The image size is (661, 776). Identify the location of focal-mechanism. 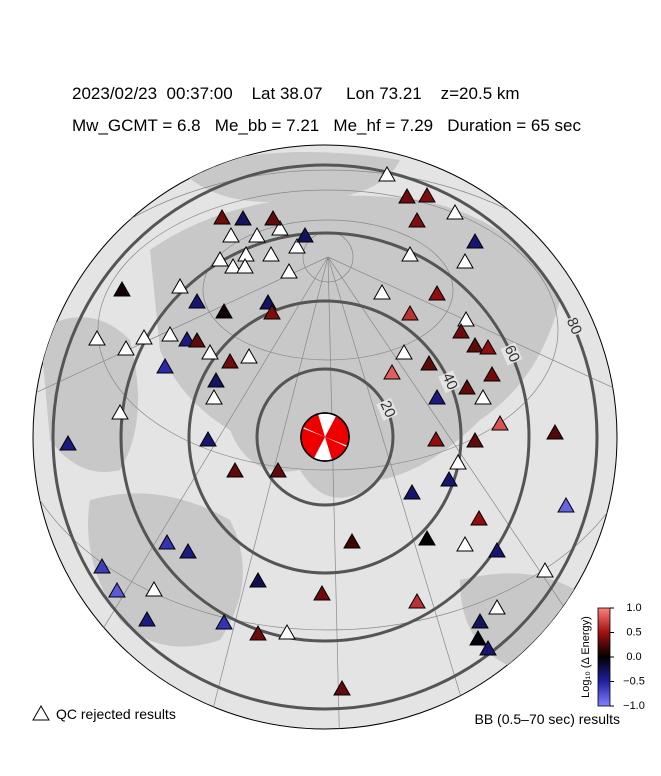
(325, 437).